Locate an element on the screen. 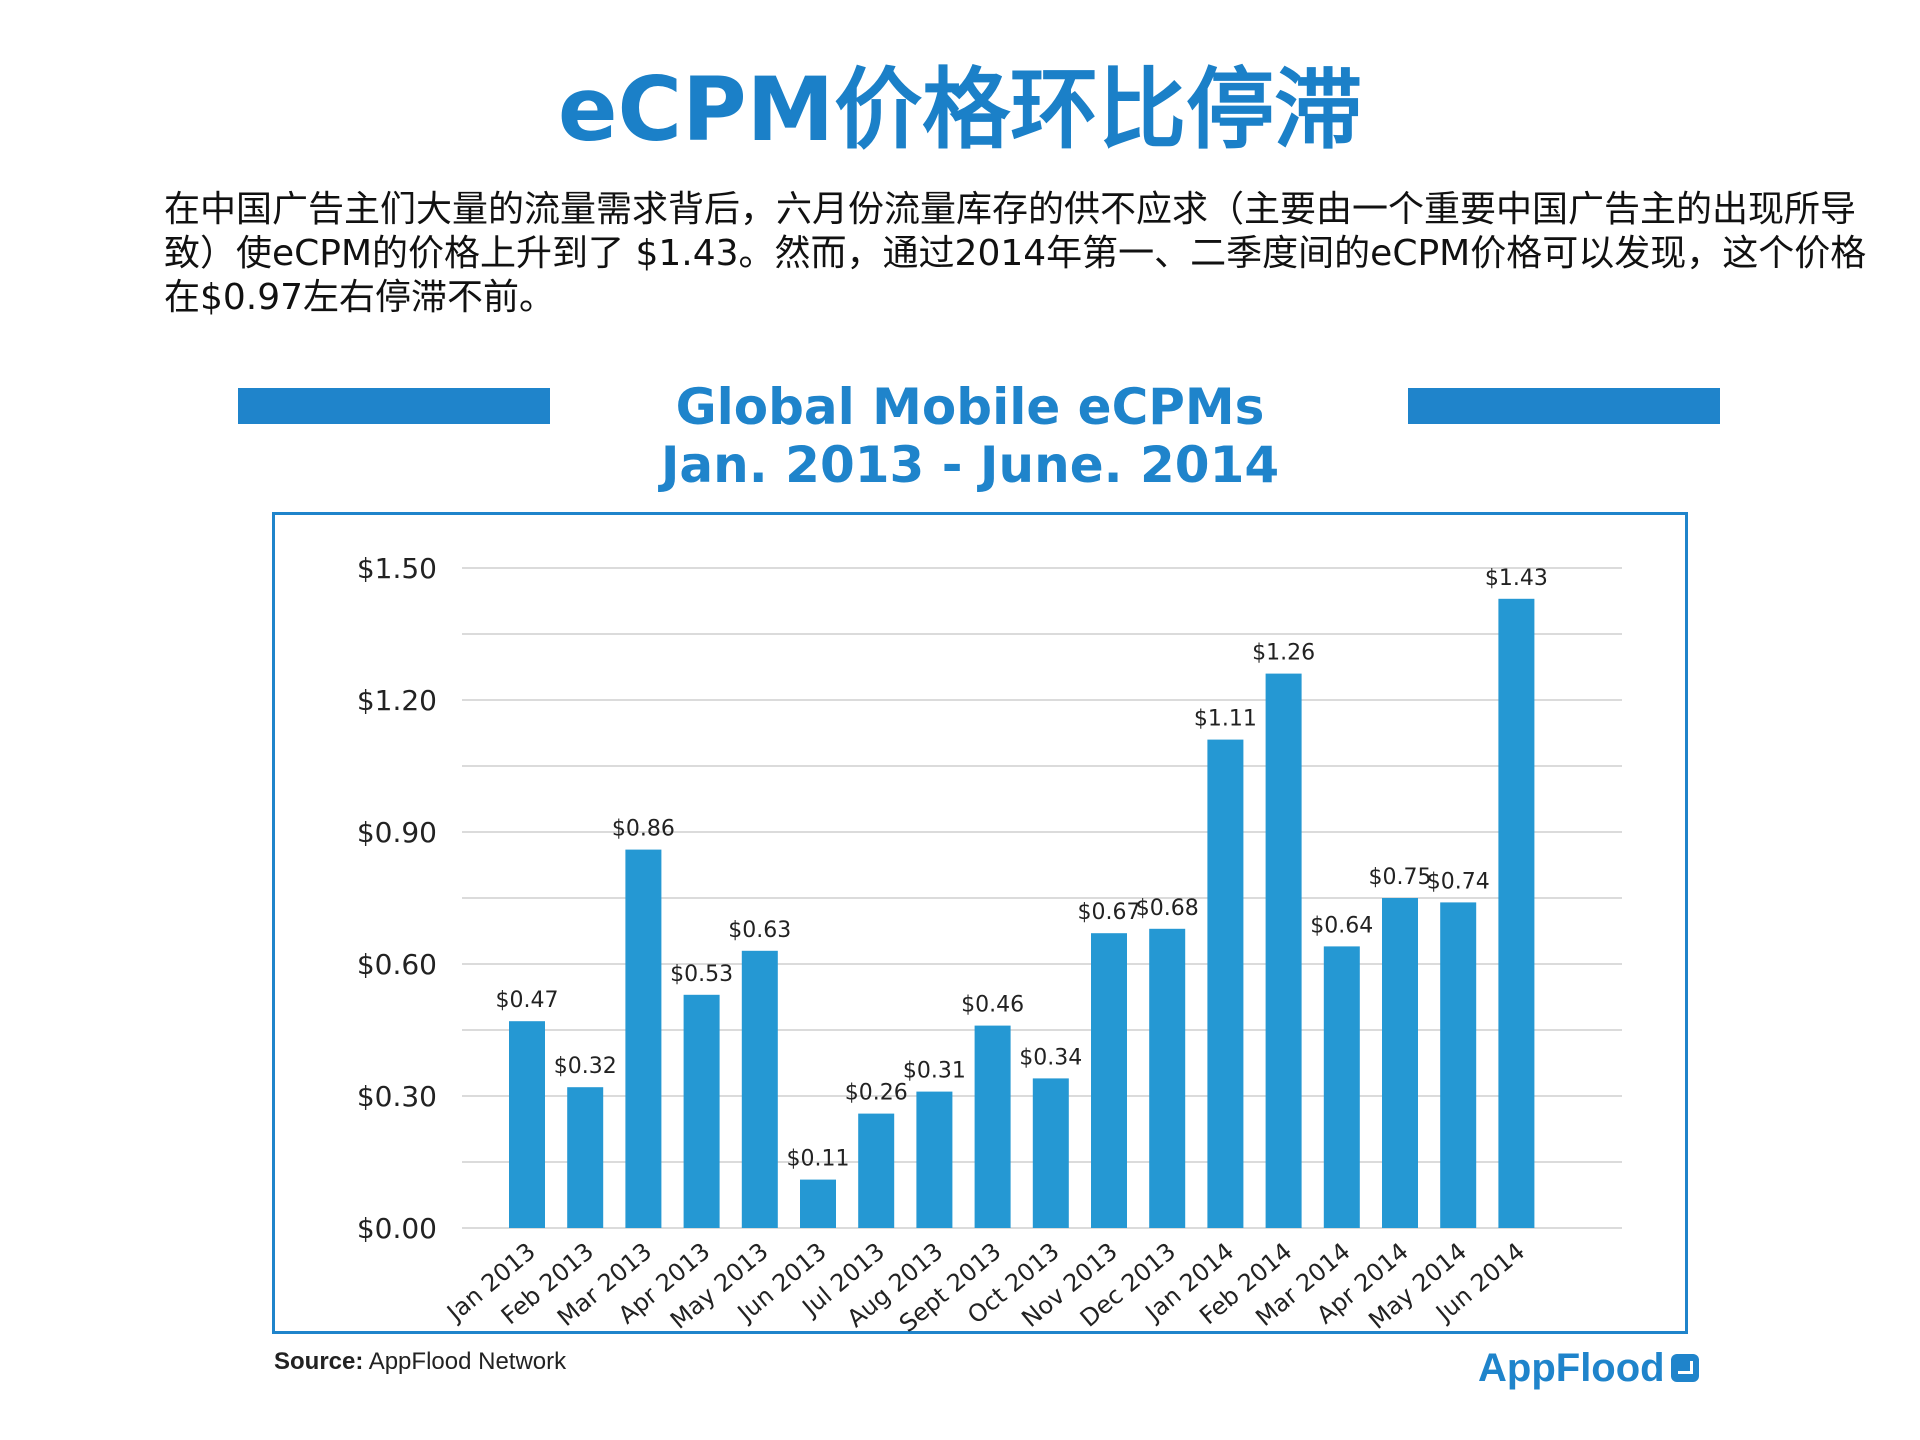 This screenshot has height=1440, width=1920. logo-mark-icon is located at coordinates (1684, 1368).